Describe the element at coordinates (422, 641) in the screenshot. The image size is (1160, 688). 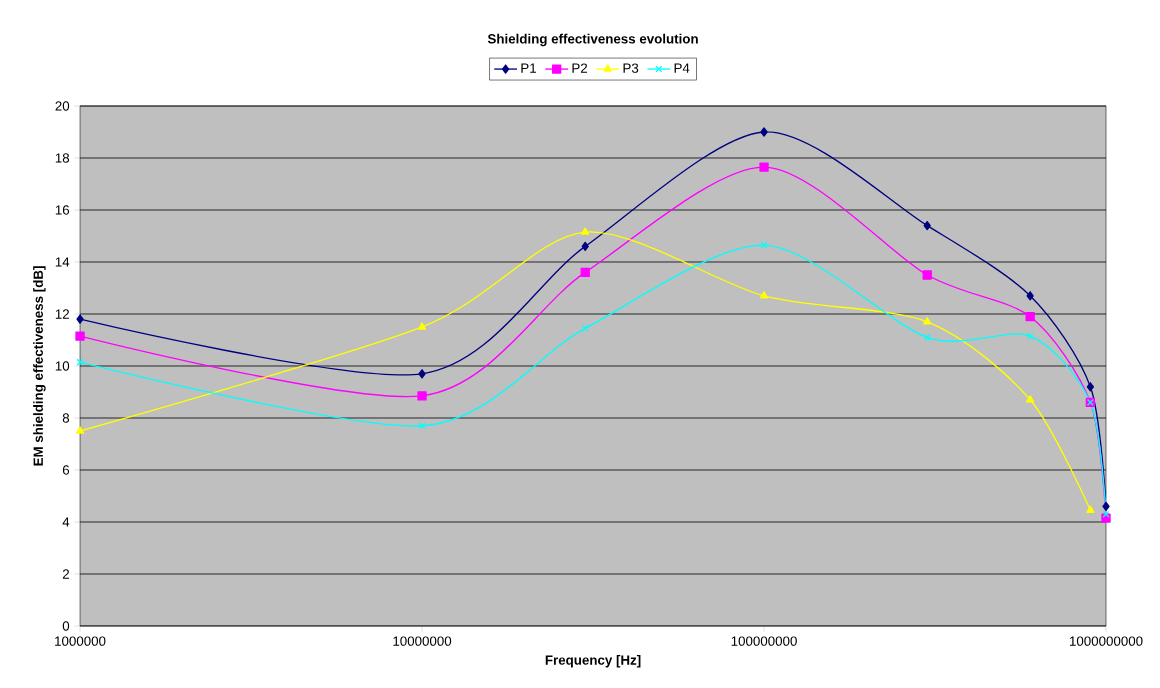
I see `x-tick-label: 10000000` at that location.